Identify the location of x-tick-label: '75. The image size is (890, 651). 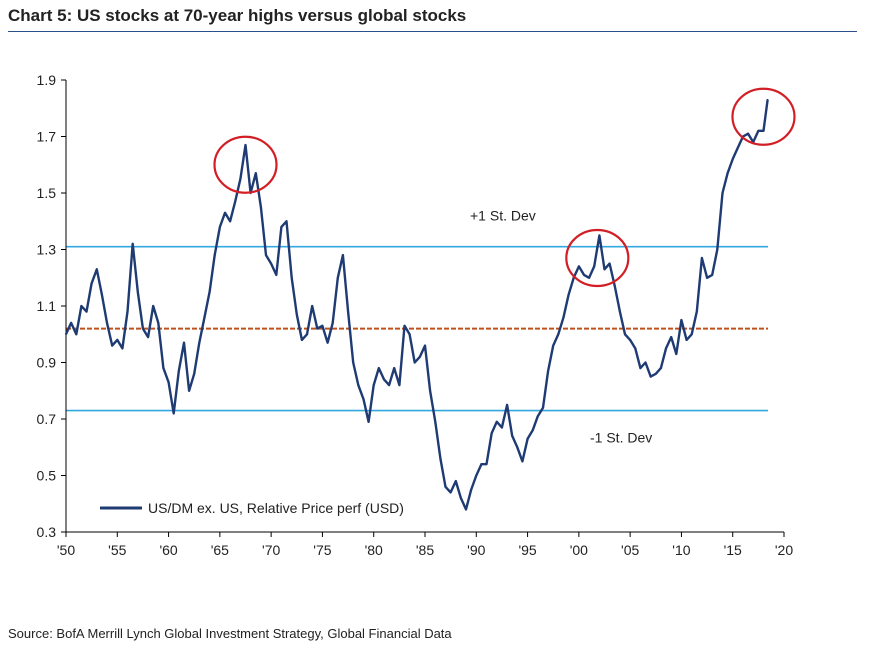
(322, 550).